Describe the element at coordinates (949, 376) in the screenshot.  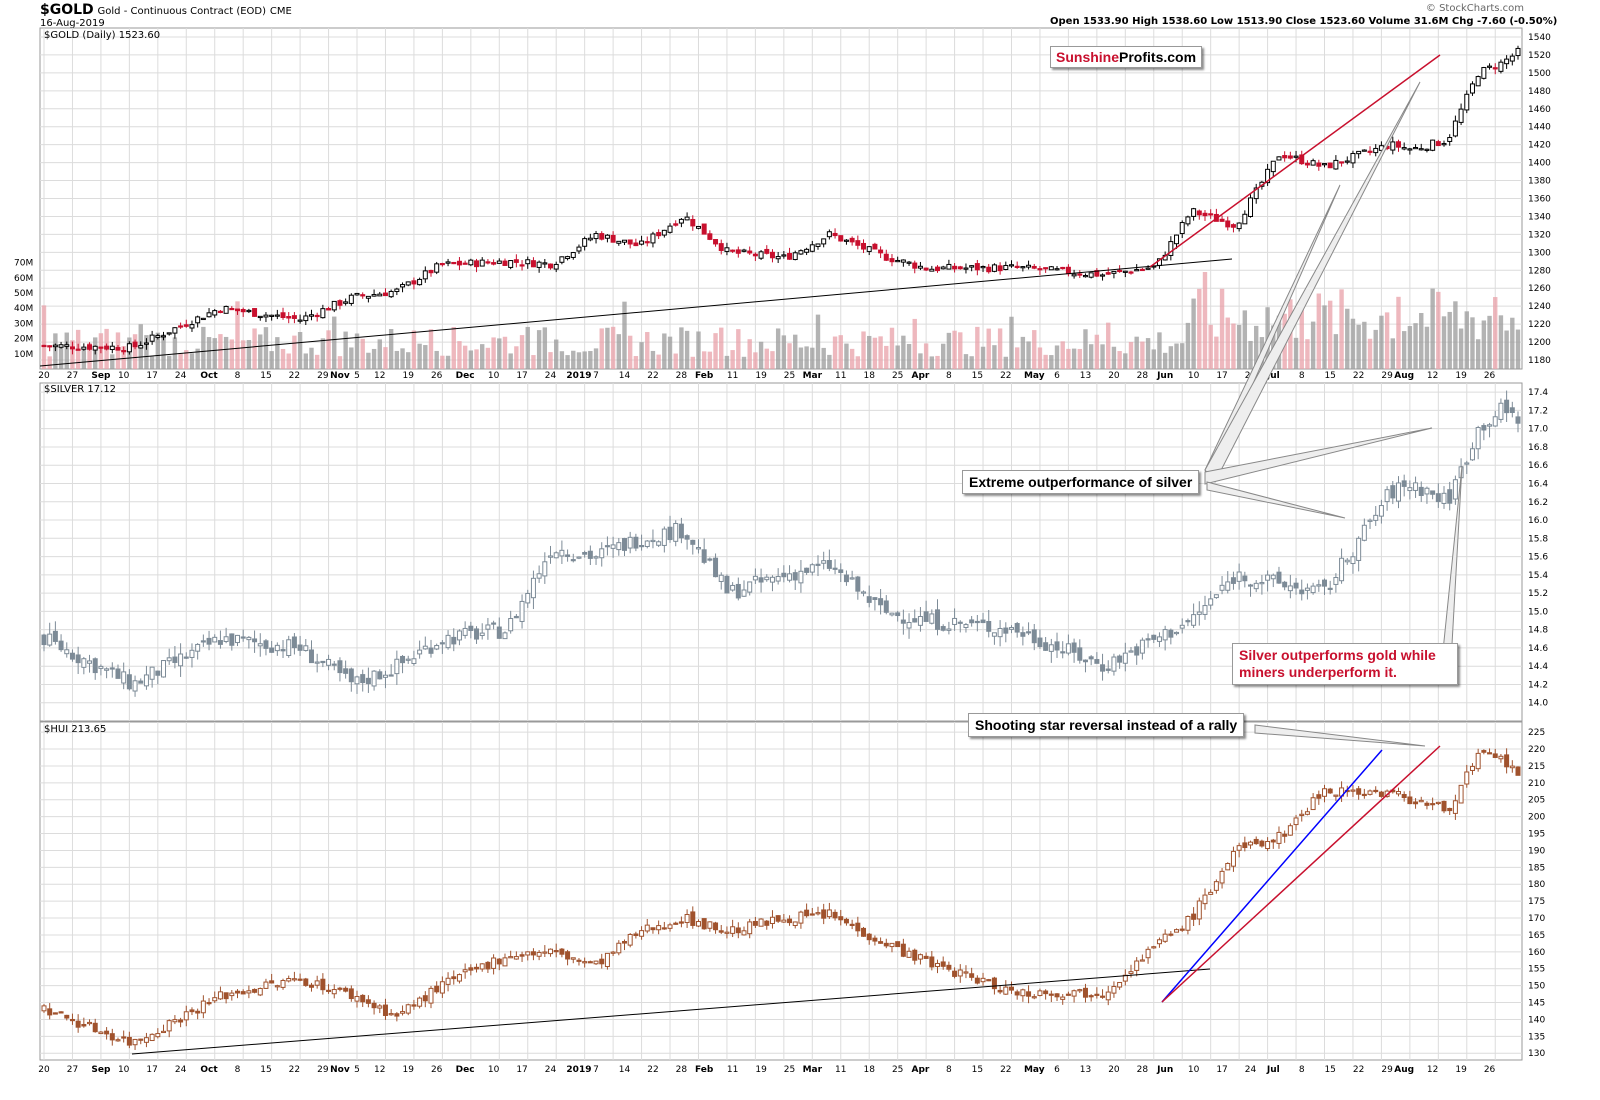
I see `x-tick-label: 8` at that location.